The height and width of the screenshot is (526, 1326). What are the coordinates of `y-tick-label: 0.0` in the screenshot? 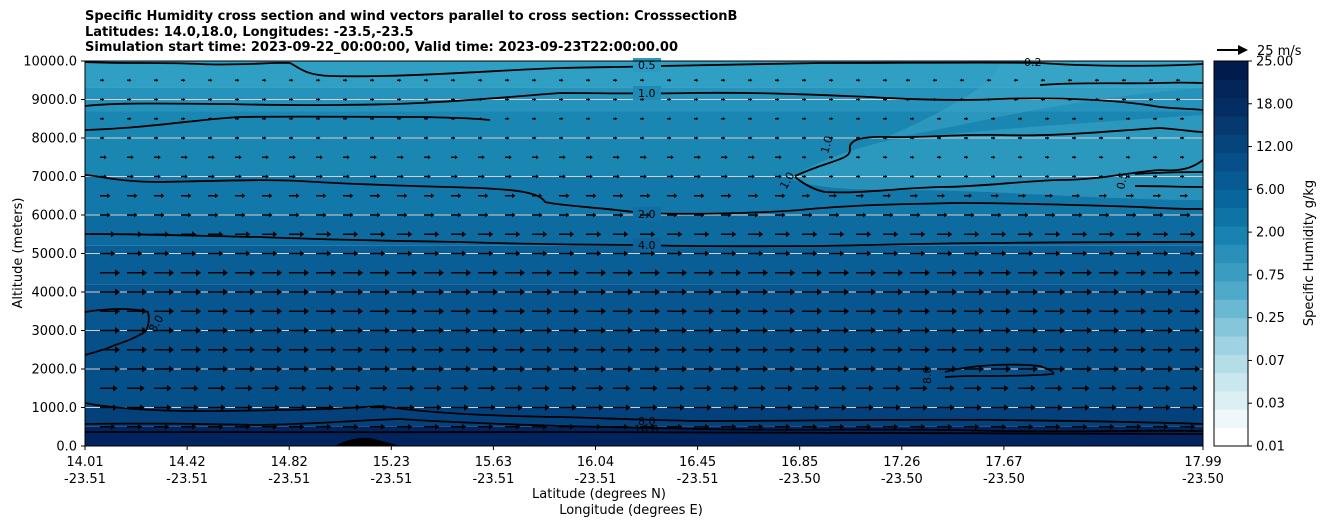 It's located at (66, 447).